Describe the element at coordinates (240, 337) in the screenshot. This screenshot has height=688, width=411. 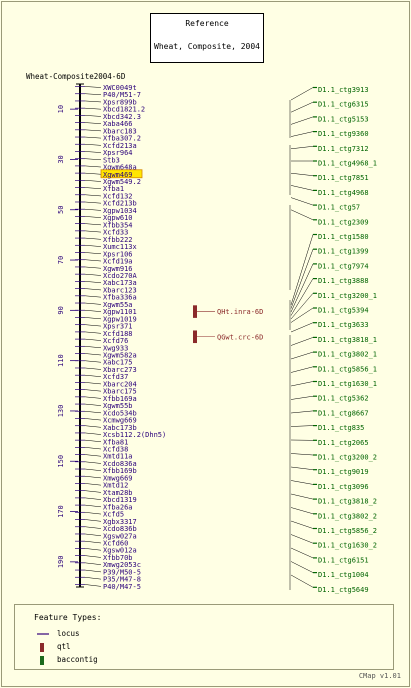
I see `qtl-label: QGwt.crc-6D` at that location.